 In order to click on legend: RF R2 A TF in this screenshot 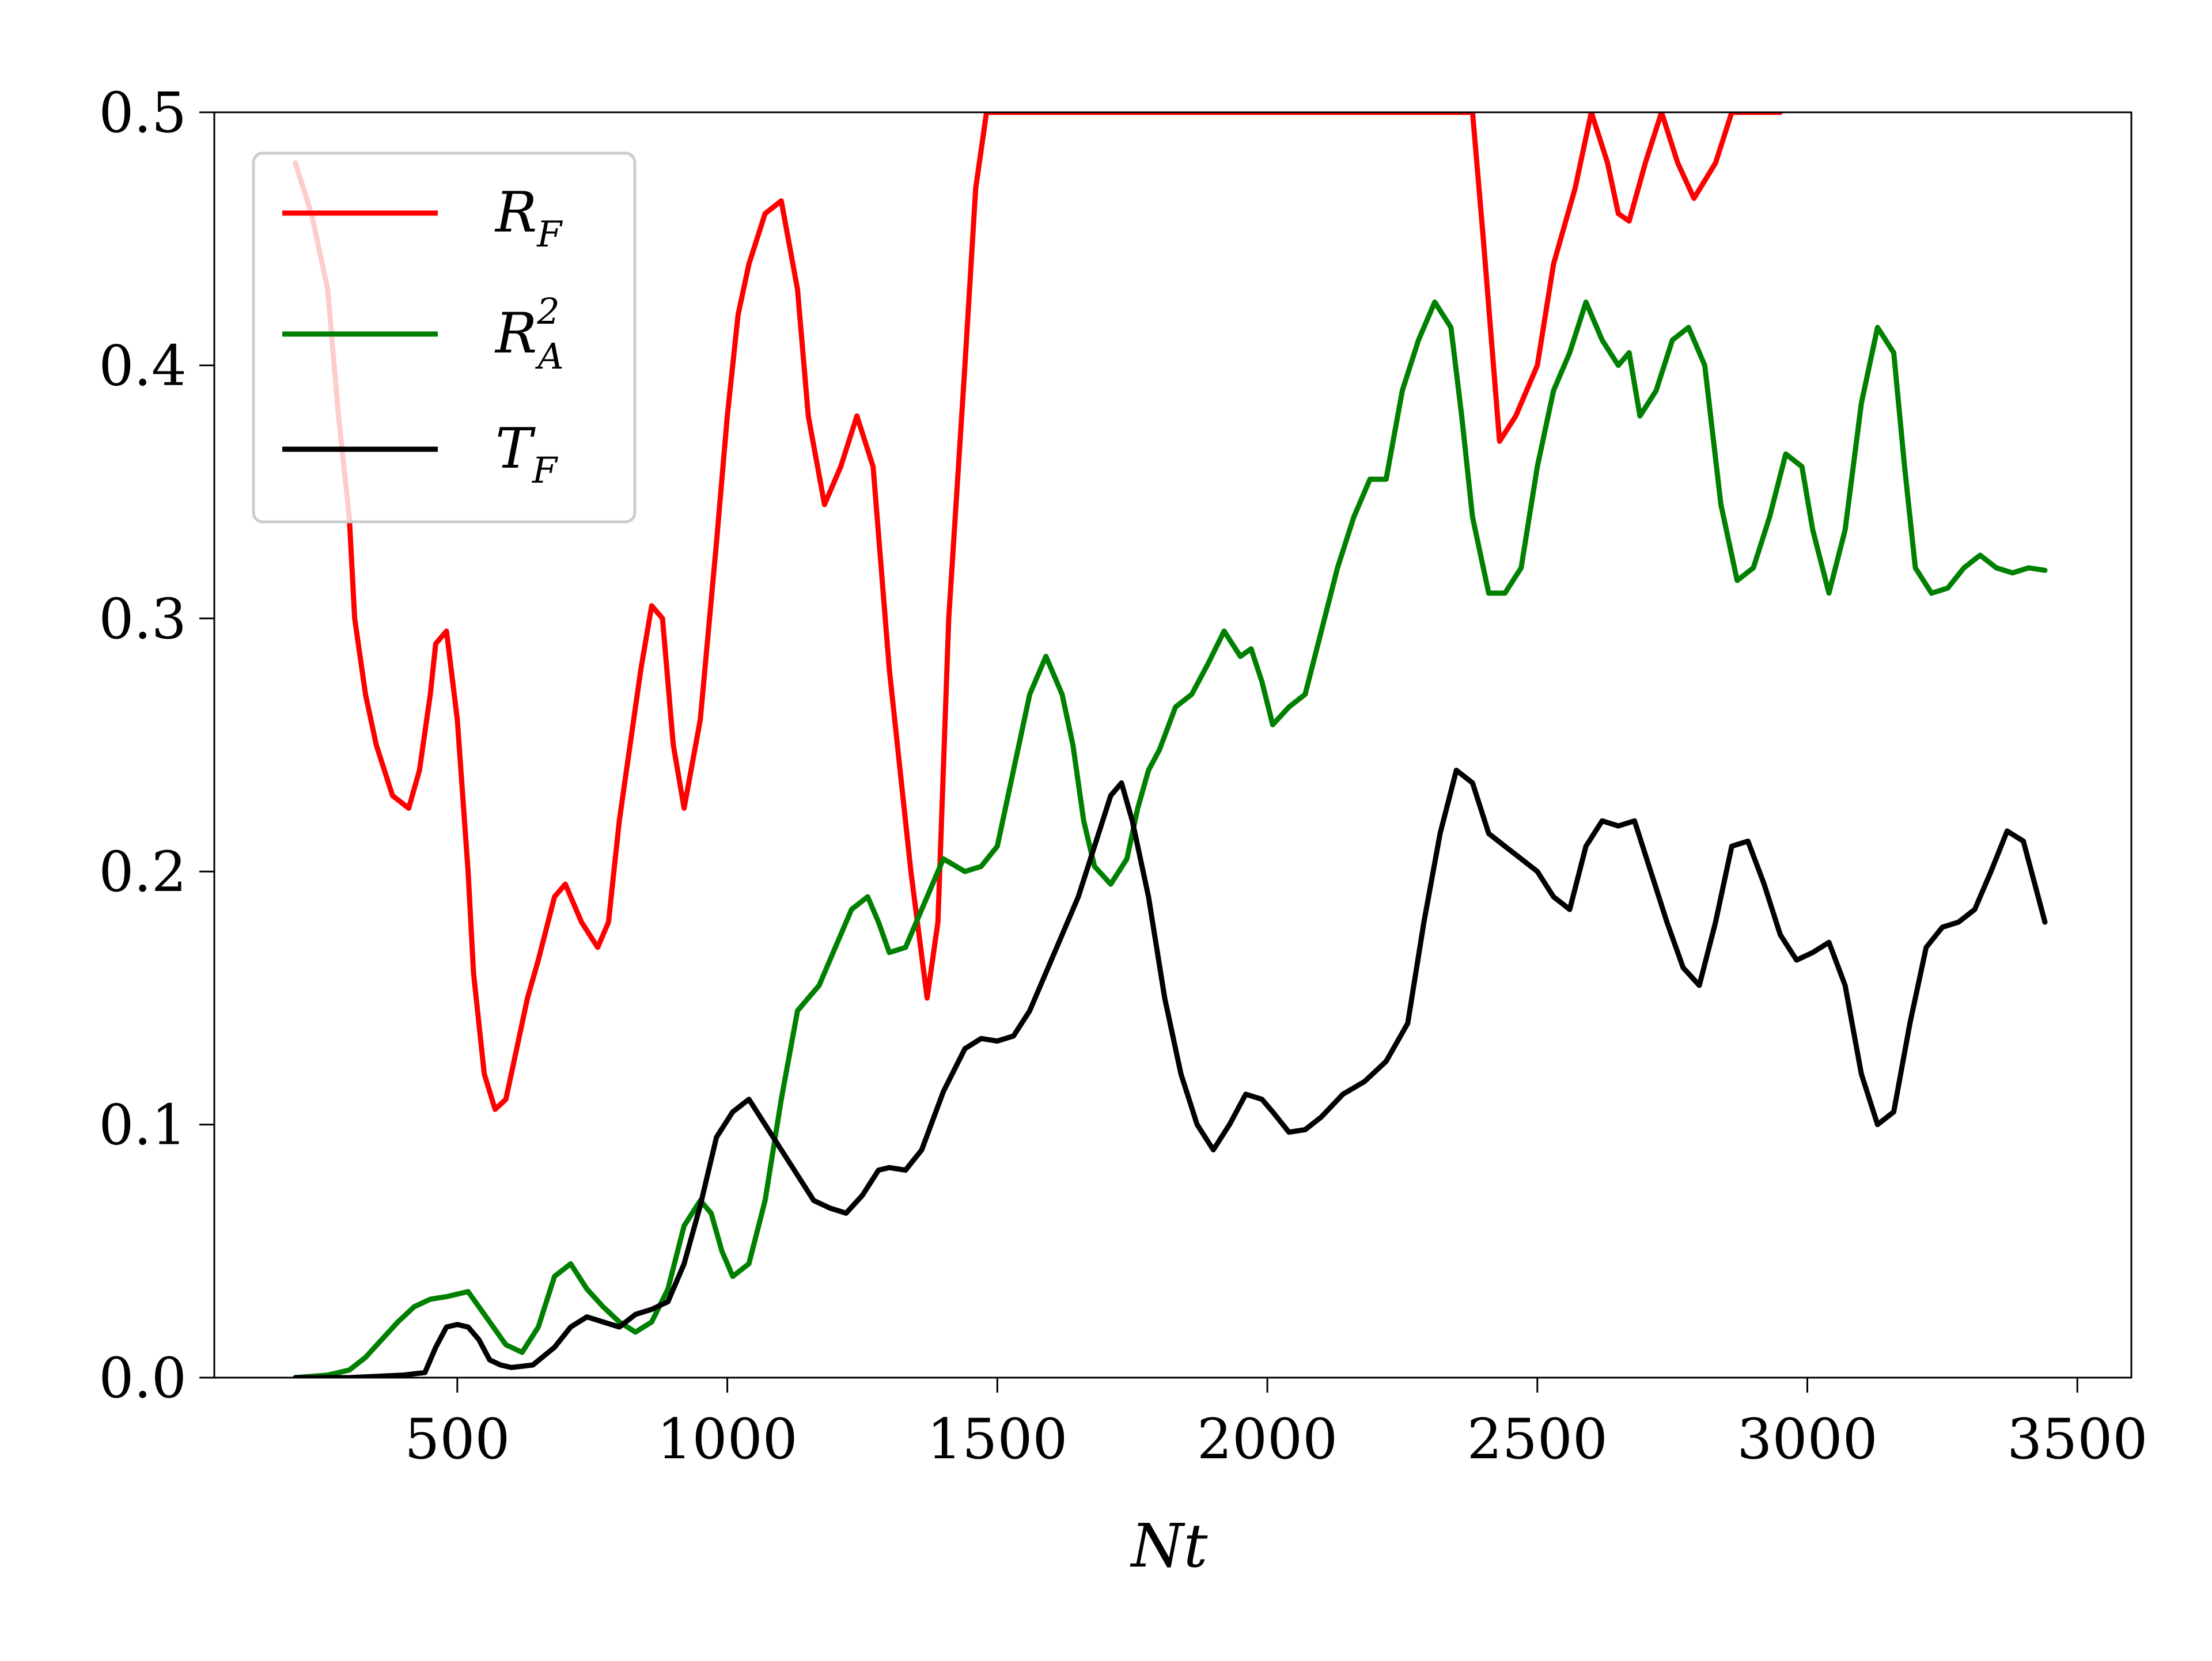, I will do `click(444, 337)`.